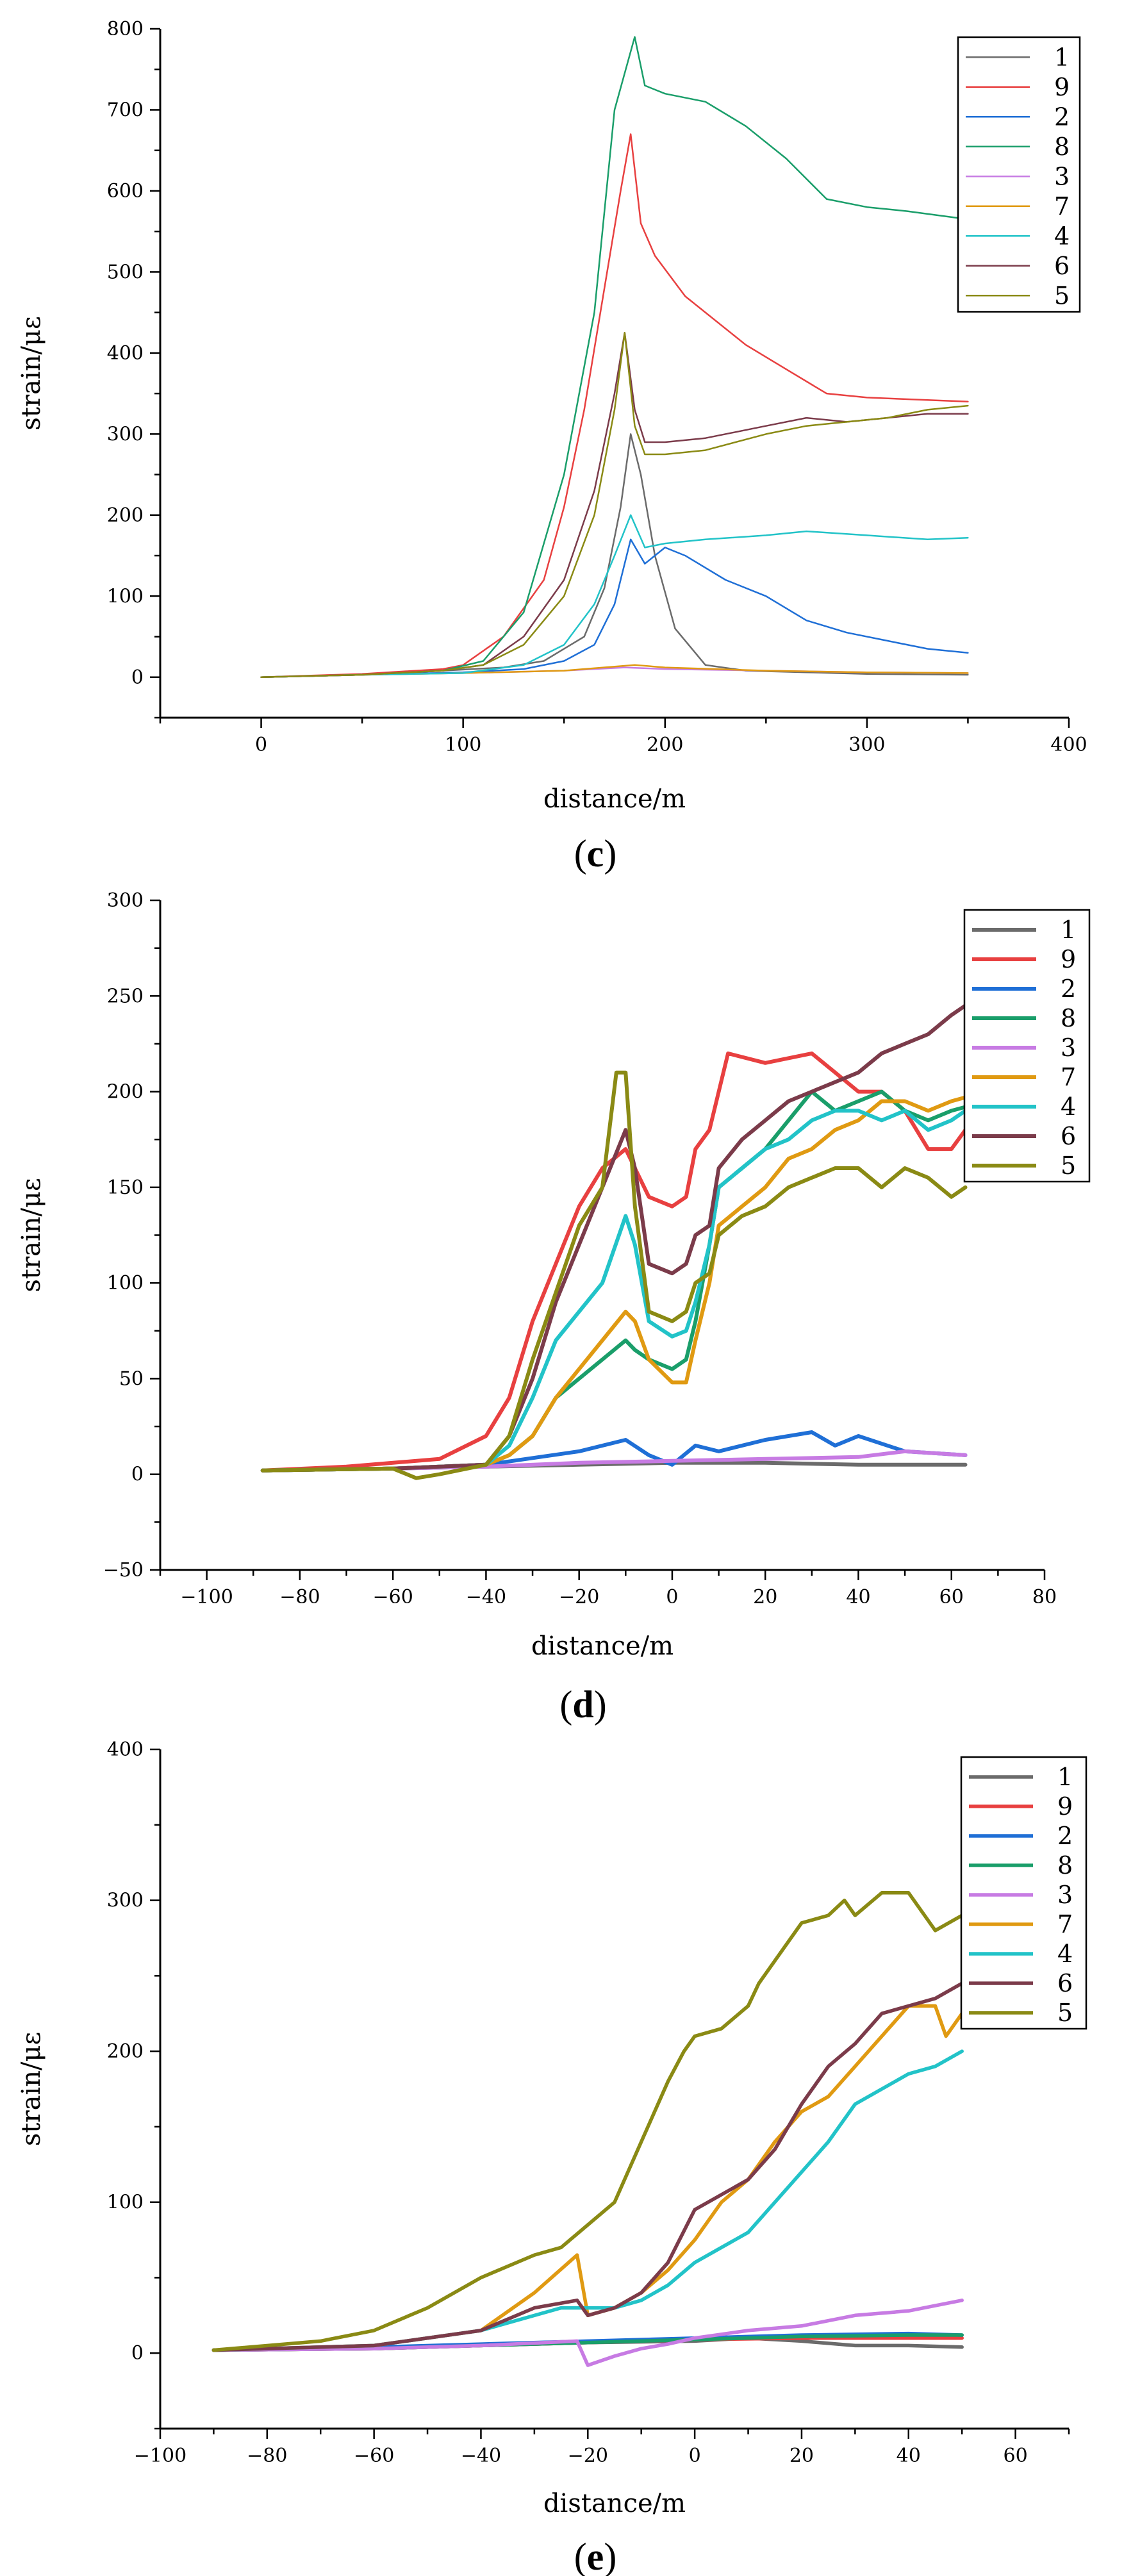 Image resolution: width=1124 pixels, height=2576 pixels. Describe the element at coordinates (1068, 959) in the screenshot. I see `legend-label-d-9: 9` at that location.